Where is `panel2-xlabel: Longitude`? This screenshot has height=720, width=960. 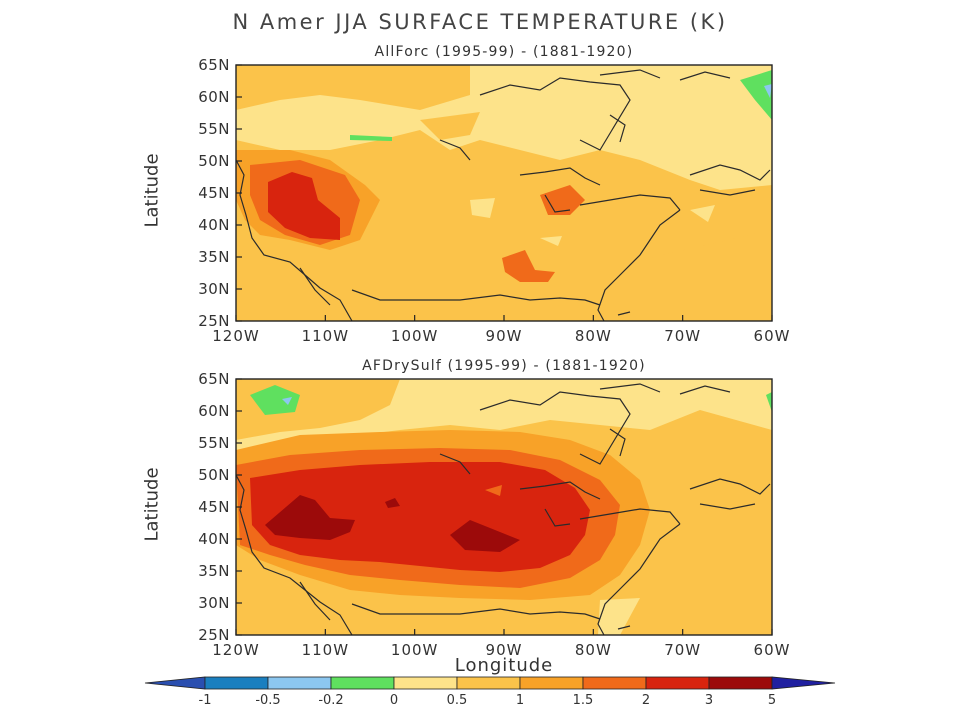
panel2-xlabel: Longitude is located at coordinates (504, 665).